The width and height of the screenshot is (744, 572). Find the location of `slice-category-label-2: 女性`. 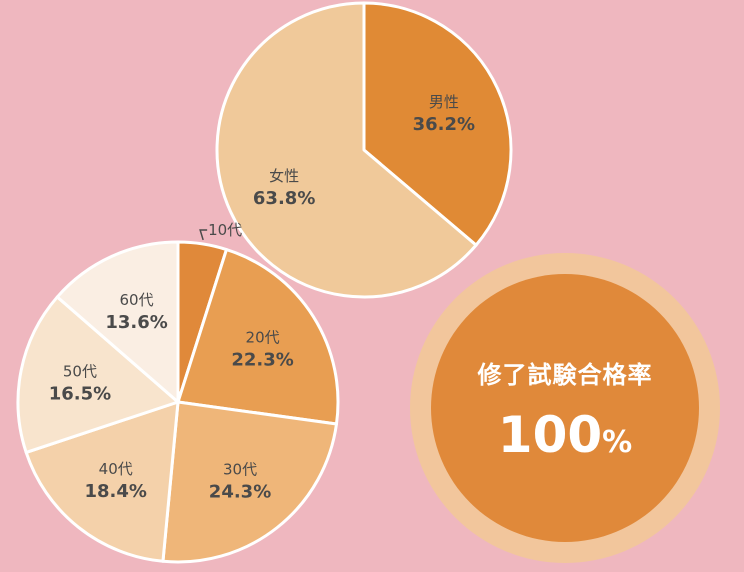

slice-category-label-2: 女性 is located at coordinates (284, 176).